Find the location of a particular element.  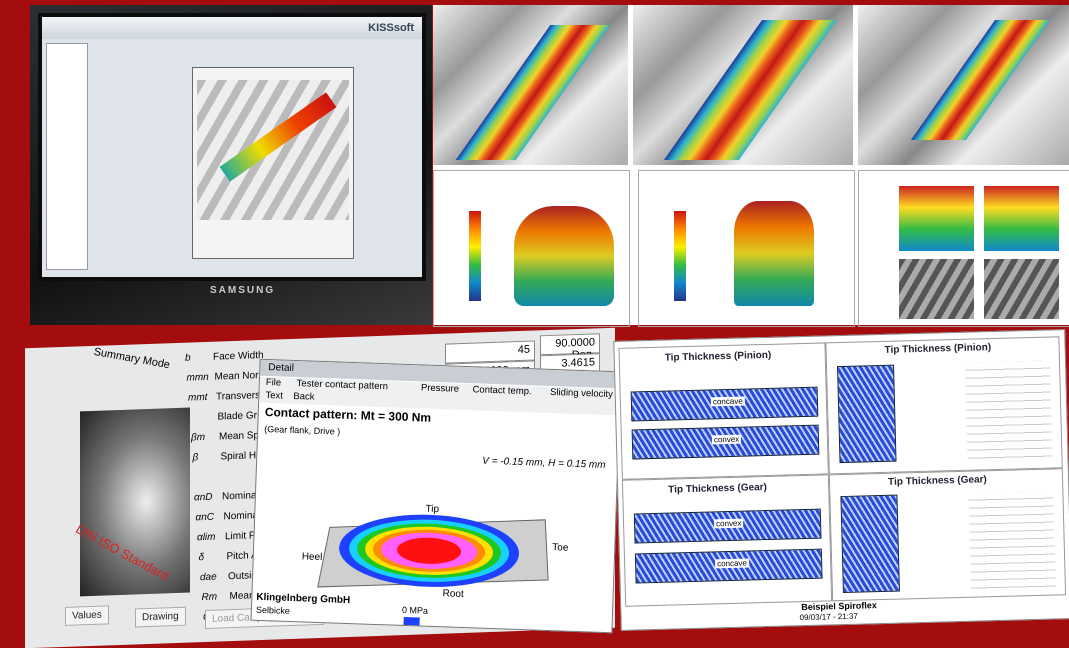

monitor-label: SAMSUNG is located at coordinates (243, 290).